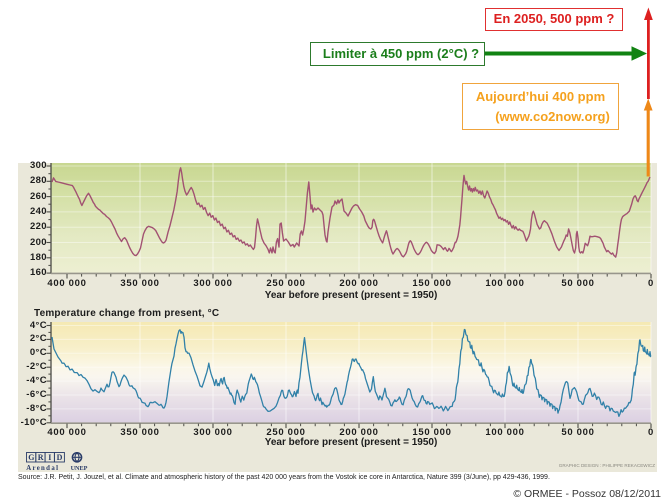  What do you see at coordinates (41, 457) in the screenshot?
I see `svg-text: R` at bounding box center [41, 457].